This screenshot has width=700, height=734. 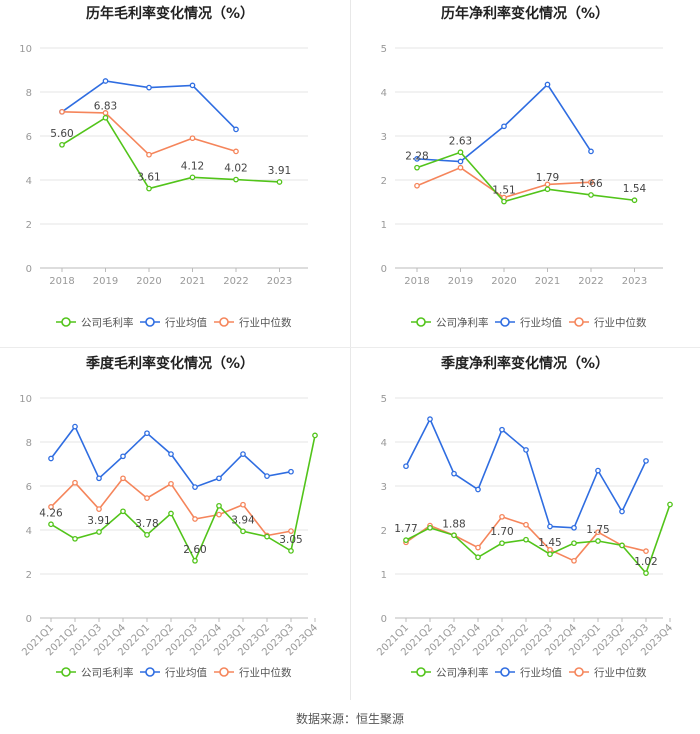 I want to click on y-tick-label: 8, so click(x=29, y=93).